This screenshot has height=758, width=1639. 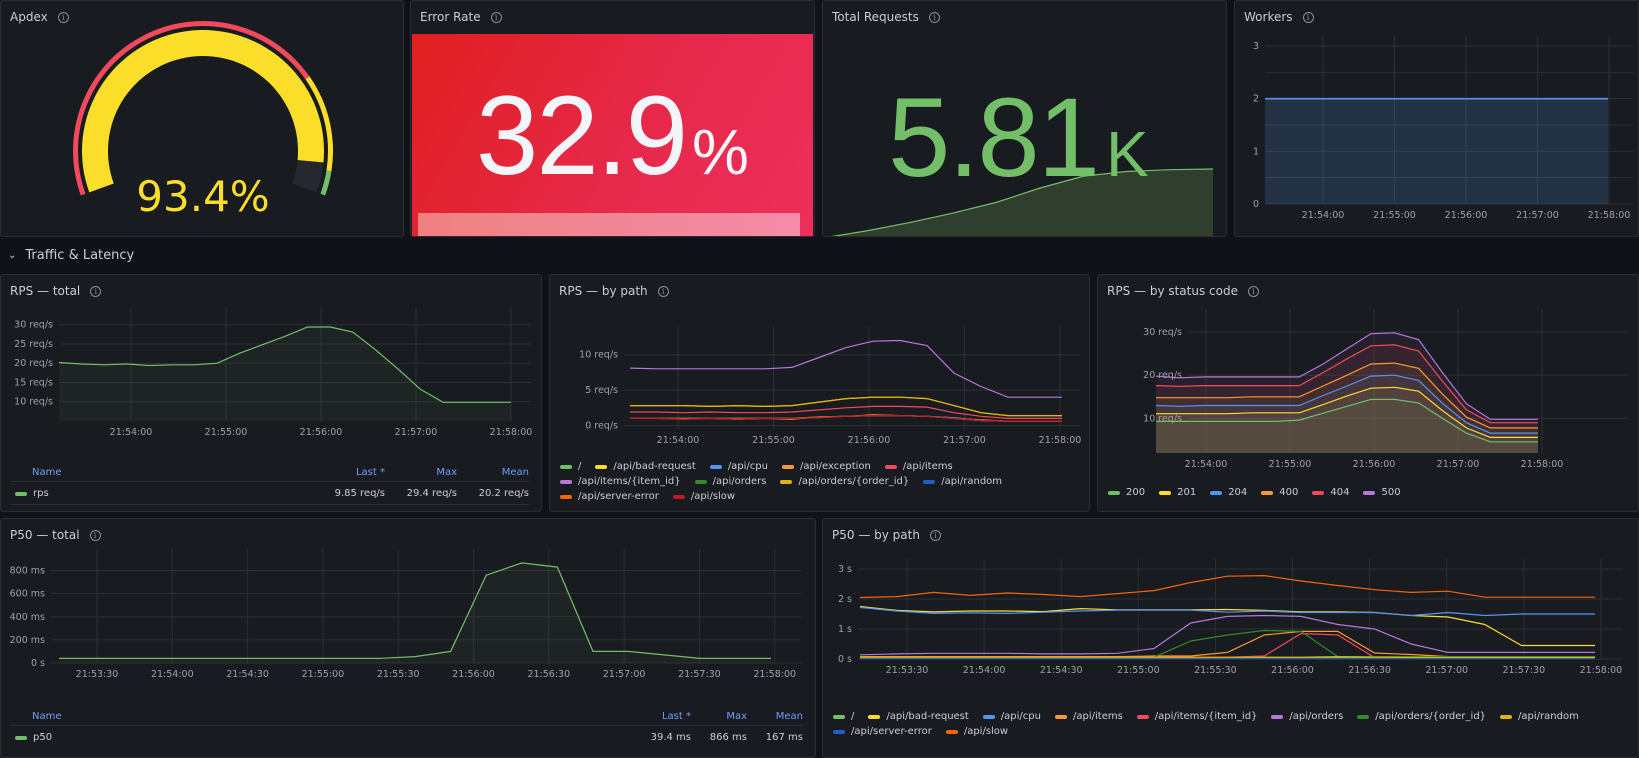 What do you see at coordinates (1446, 670) in the screenshot?
I see `x-tick-label: 21:57:00` at bounding box center [1446, 670].